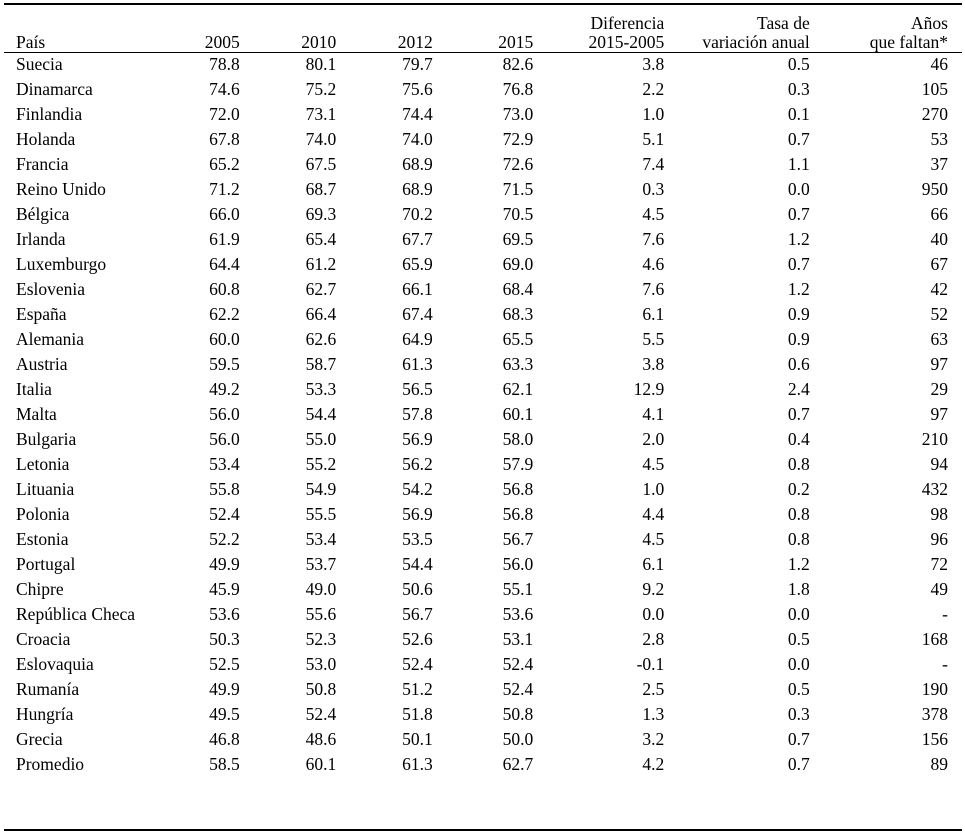 Image resolution: width=965 pixels, height=834 pixels. Describe the element at coordinates (49, 113) in the screenshot. I see `cell-country: Finlandia` at that location.